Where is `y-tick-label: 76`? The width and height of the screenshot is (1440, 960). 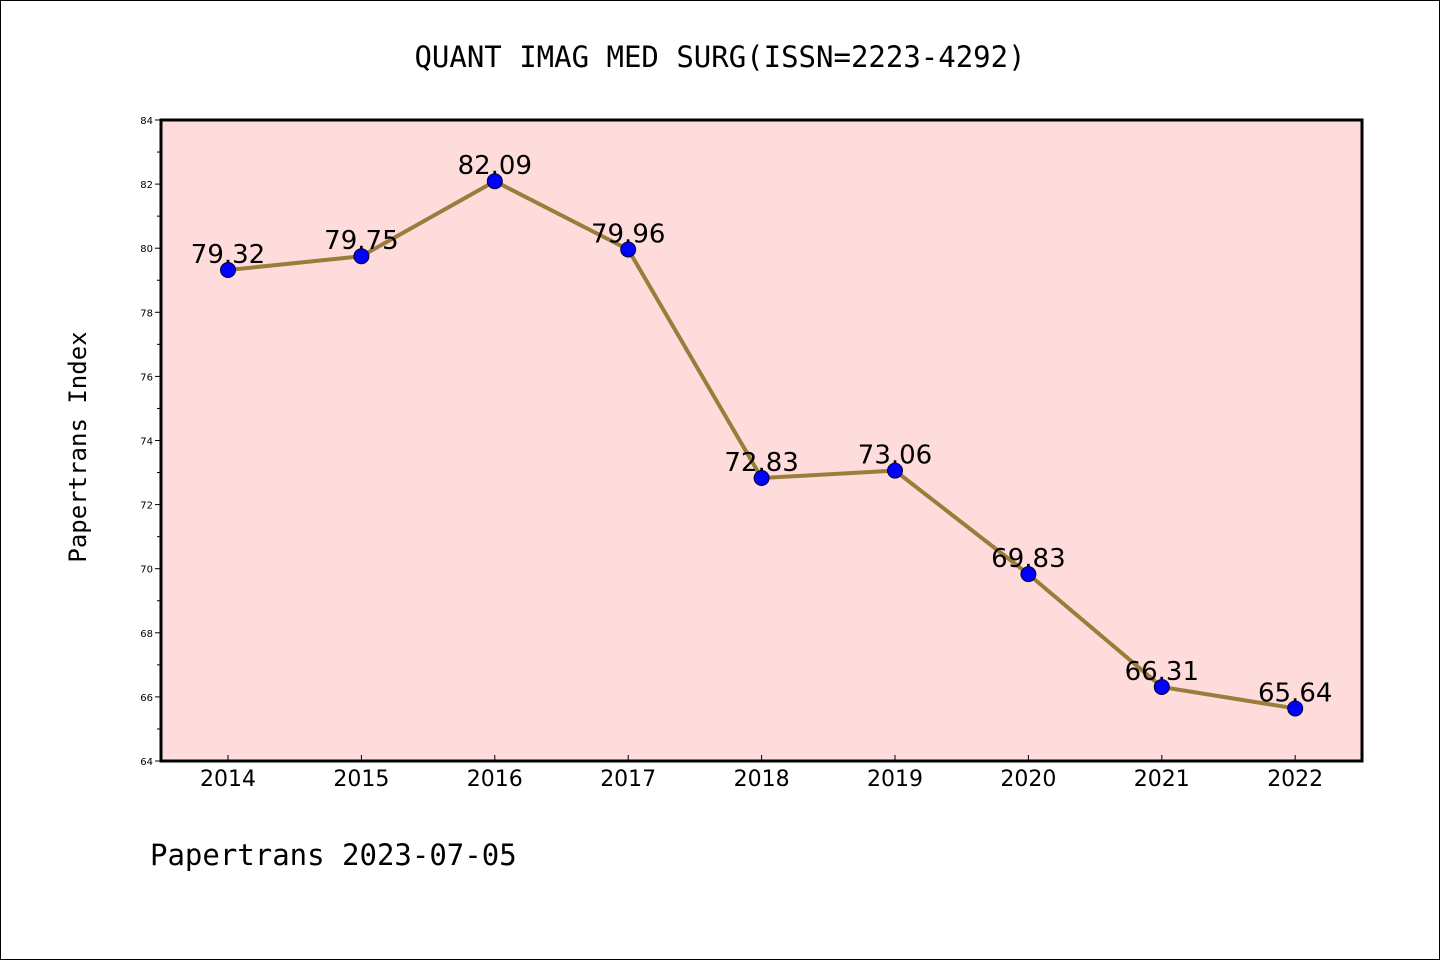
y-tick-label: 76 is located at coordinates (146, 377).